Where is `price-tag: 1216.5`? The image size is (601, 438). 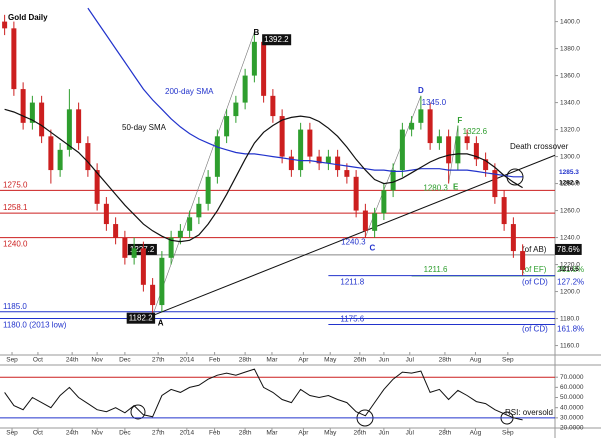 price-tag: 1216.5 is located at coordinates (569, 269).